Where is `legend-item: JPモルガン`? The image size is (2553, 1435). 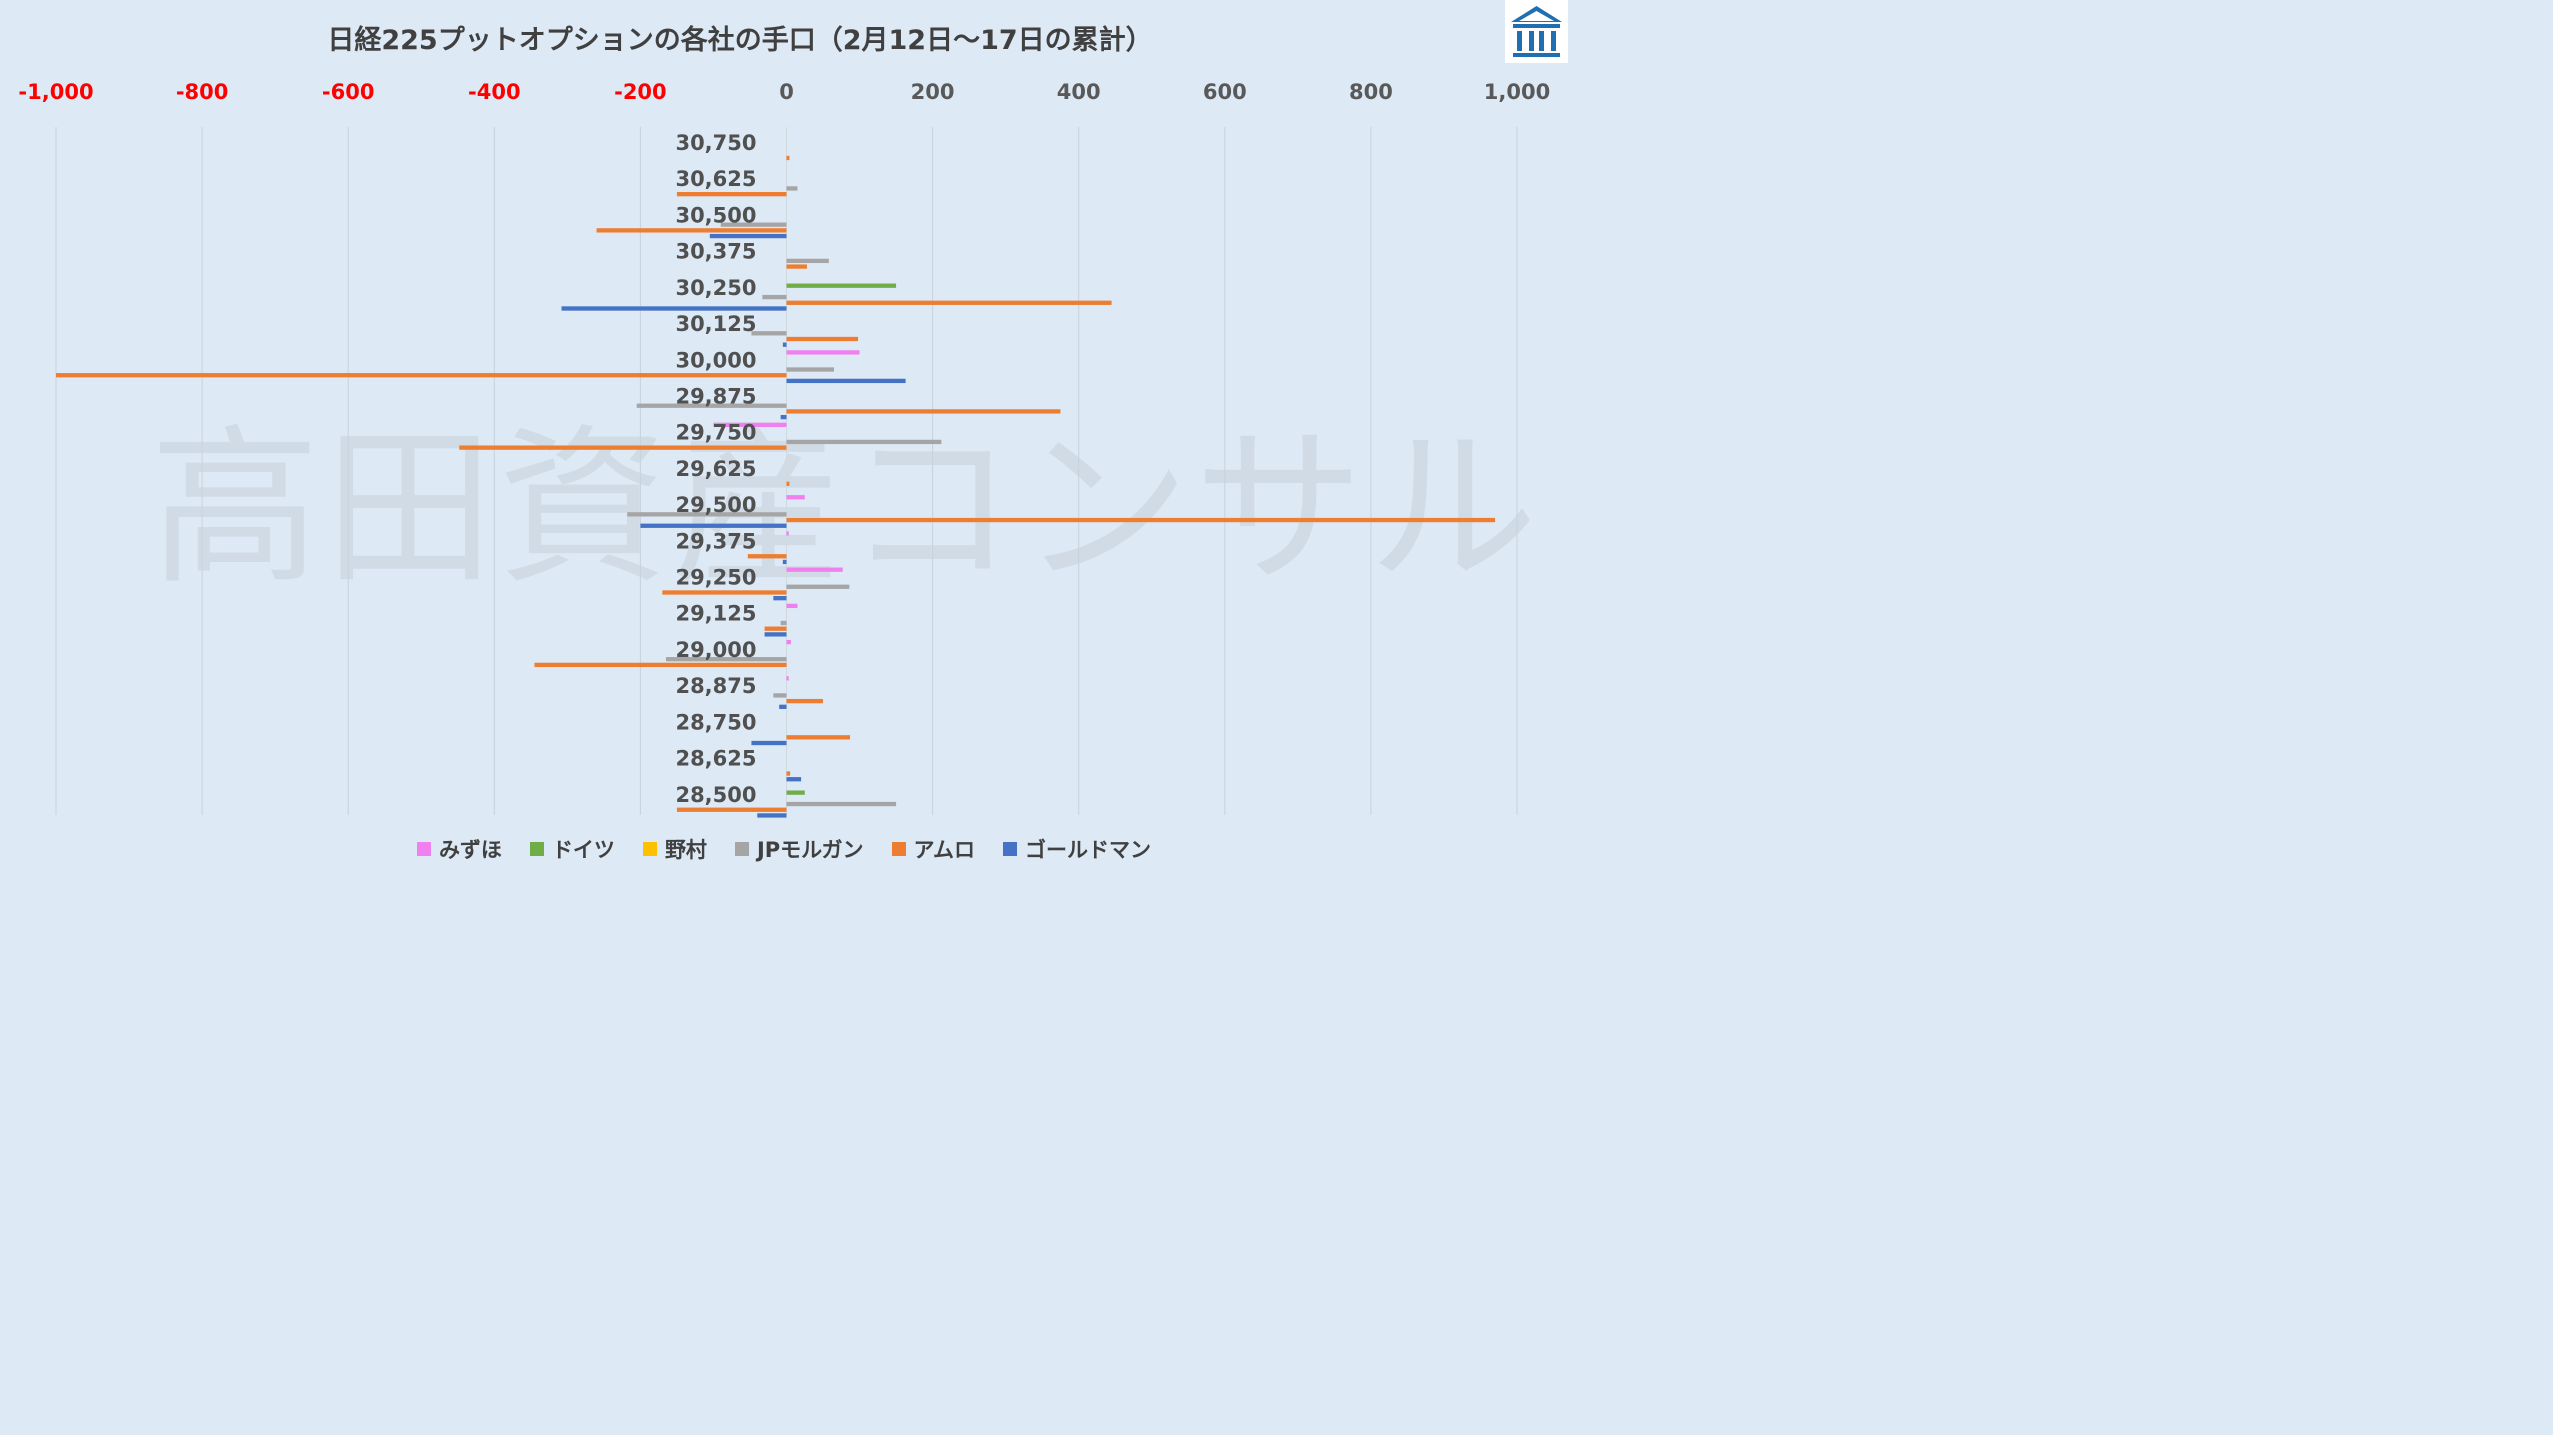
legend-item: JPモルガン is located at coordinates (799, 849).